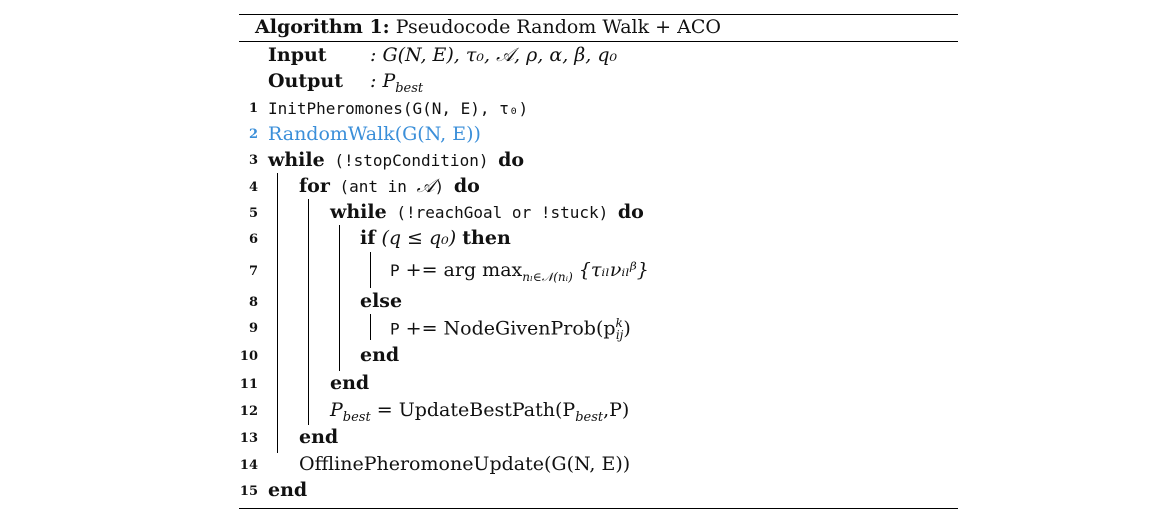 The image size is (1173, 517). Describe the element at coordinates (253, 134) in the screenshot. I see `line-number-2: 2` at that location.